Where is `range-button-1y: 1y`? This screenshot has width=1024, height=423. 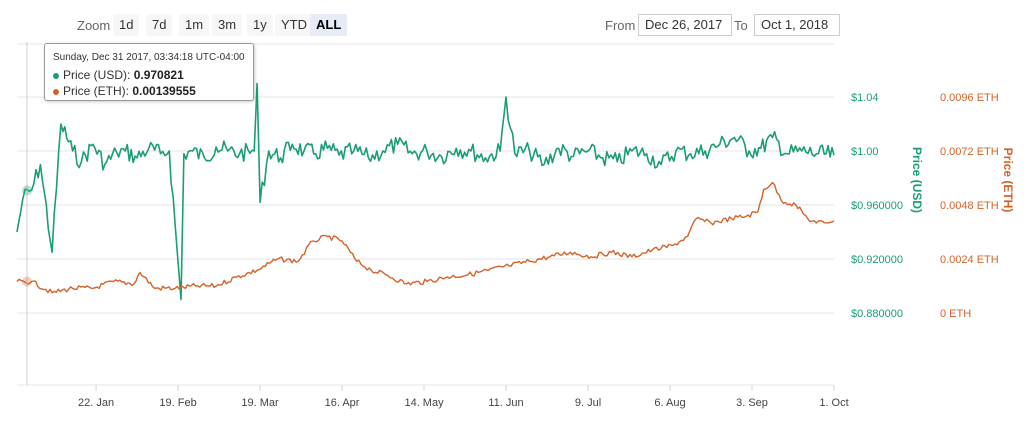 range-button-1y: 1y is located at coordinates (260, 25).